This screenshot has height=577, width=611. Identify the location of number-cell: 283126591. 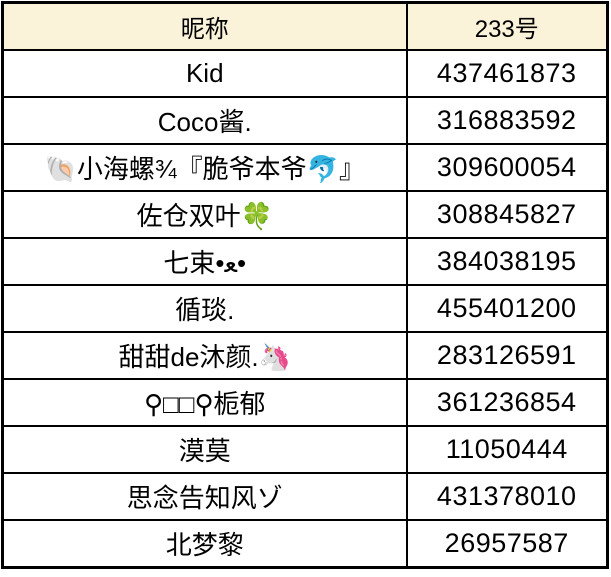
(507, 355).